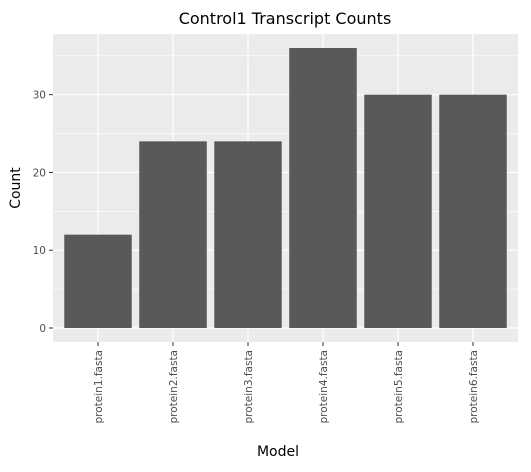 The height and width of the screenshot is (472, 531). What do you see at coordinates (174, 387) in the screenshot?
I see `x-tick-label: protein2.fasta` at bounding box center [174, 387].